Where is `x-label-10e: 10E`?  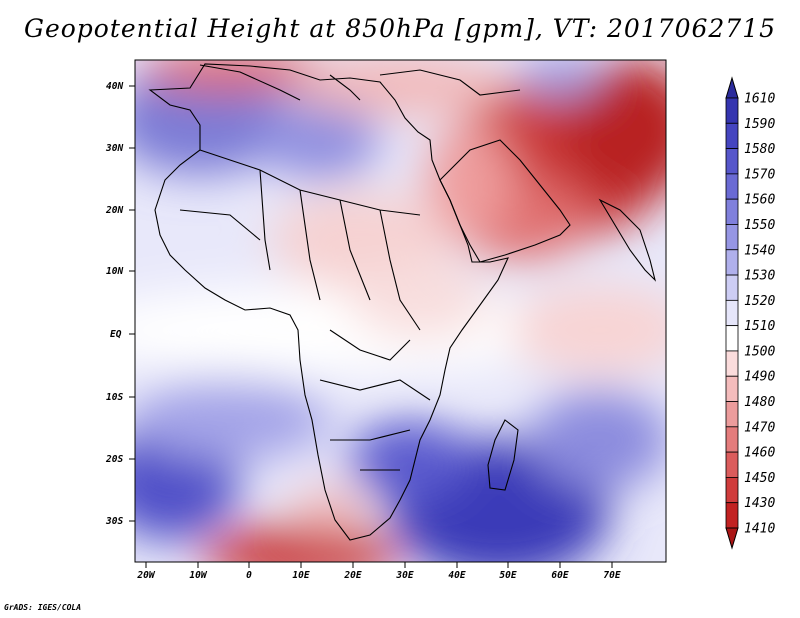 x-label-10e: 10E is located at coordinates (300, 575).